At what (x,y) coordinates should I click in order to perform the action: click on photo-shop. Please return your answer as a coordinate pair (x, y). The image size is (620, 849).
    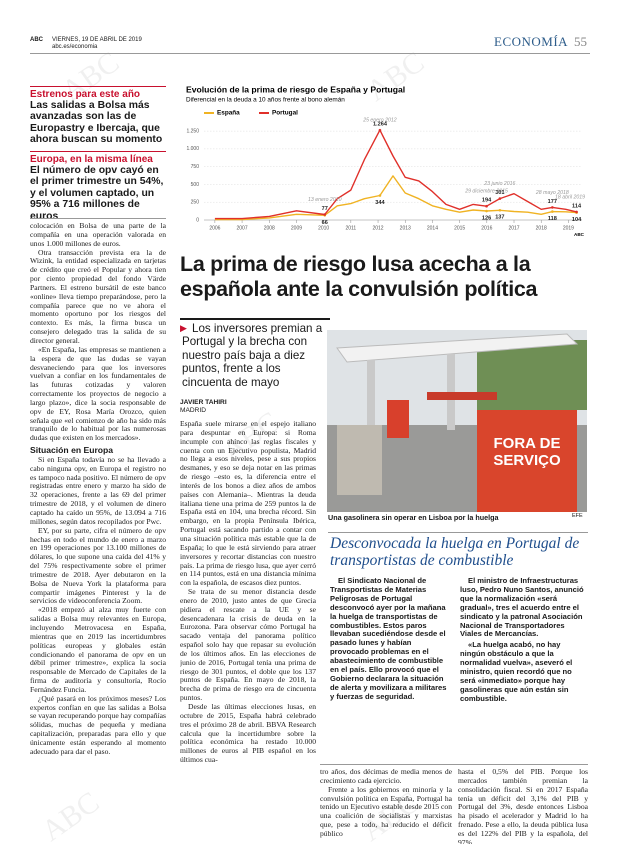
    Looking at the image, I should click on (462, 396).